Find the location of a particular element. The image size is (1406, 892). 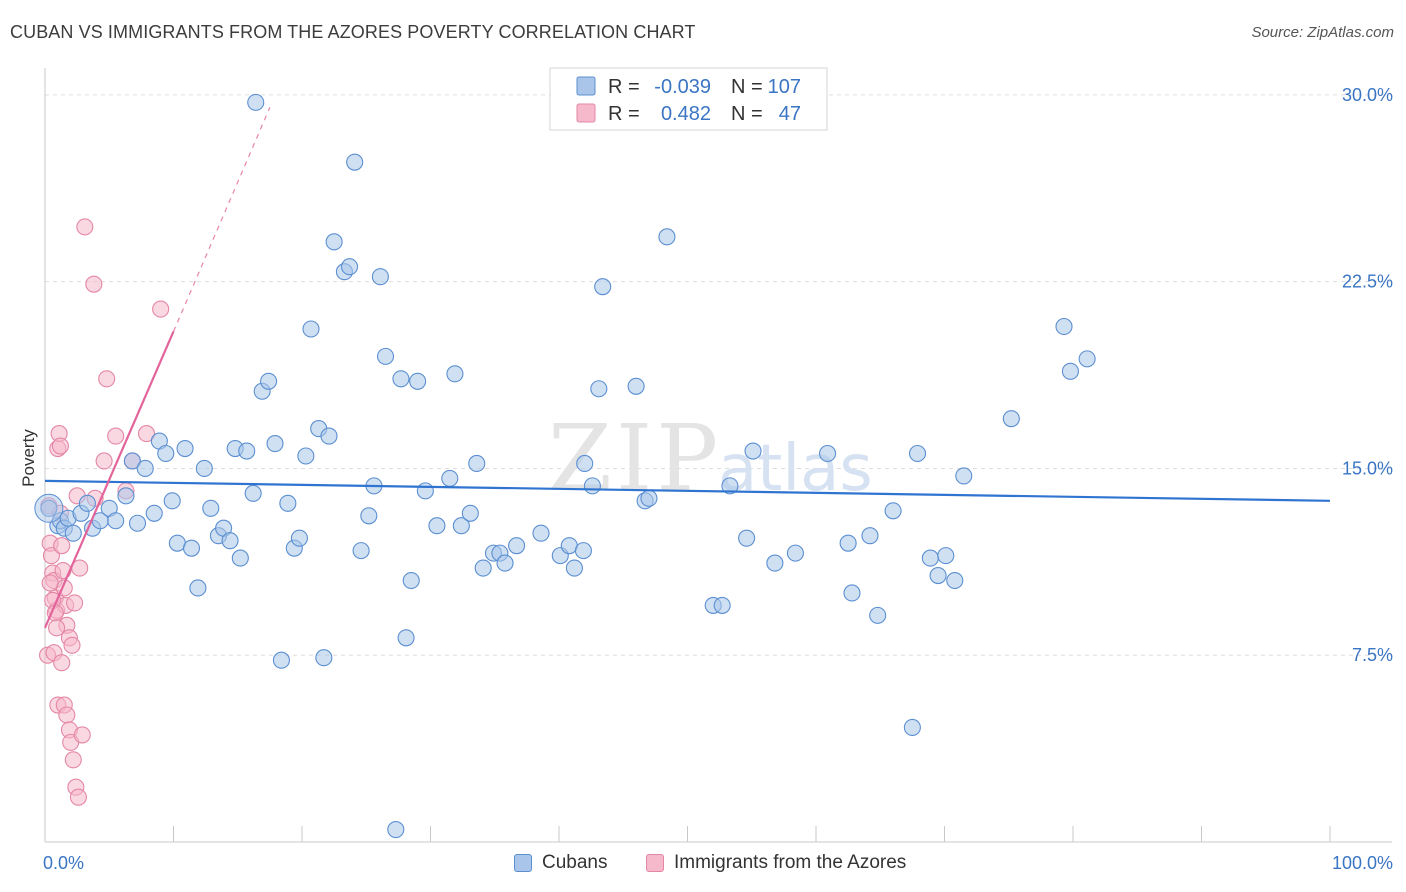

bottom-legend-label-cubans: Cubans is located at coordinates (575, 862).